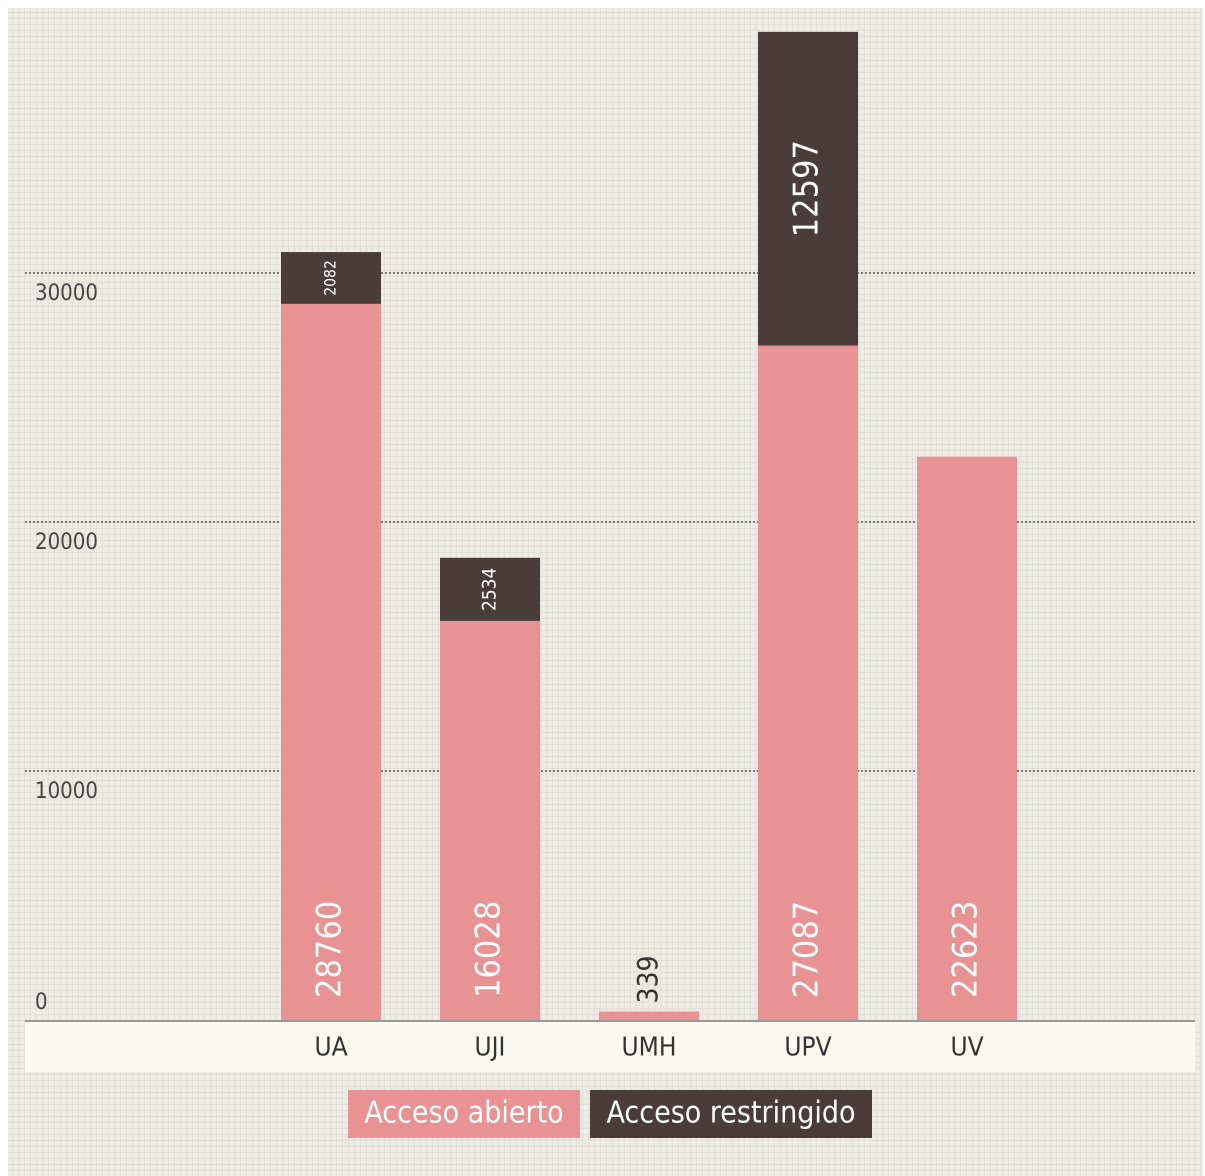 The image size is (1205, 1176). Describe the element at coordinates (610, 1047) in the screenshot. I see `x-axis-strip` at that location.